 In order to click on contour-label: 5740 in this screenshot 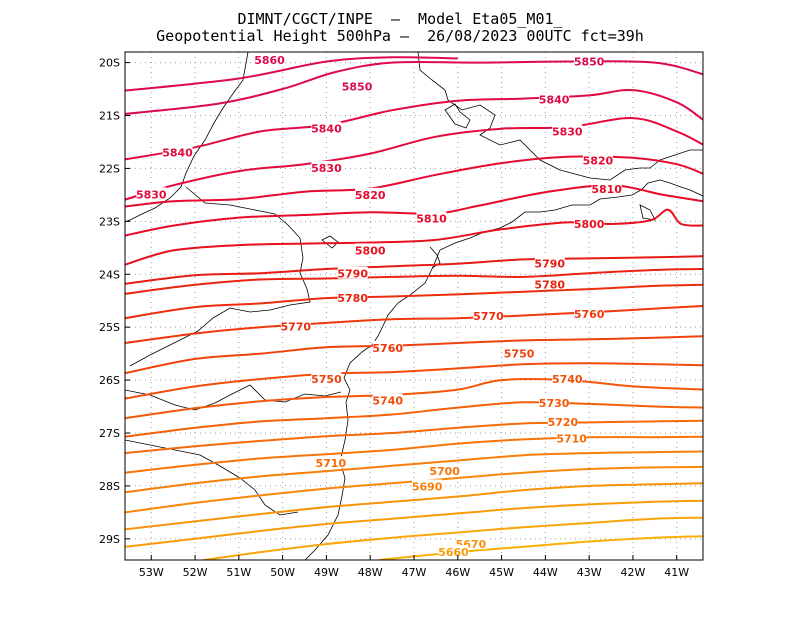, I will do `click(567, 379)`.